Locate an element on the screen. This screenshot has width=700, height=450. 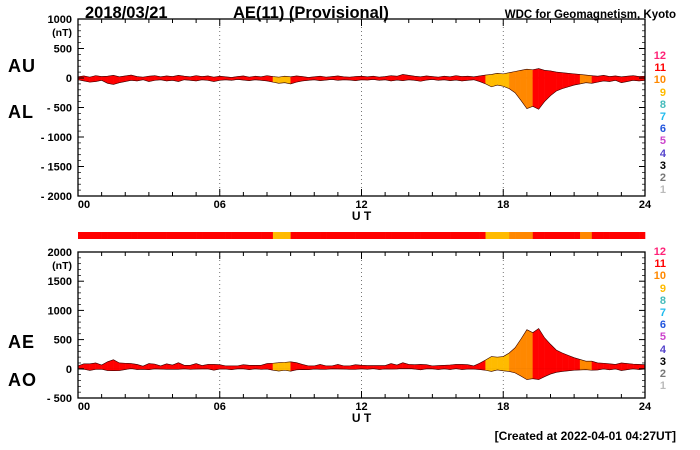
y-tick-label: - 1000 is located at coordinates (56, 138).